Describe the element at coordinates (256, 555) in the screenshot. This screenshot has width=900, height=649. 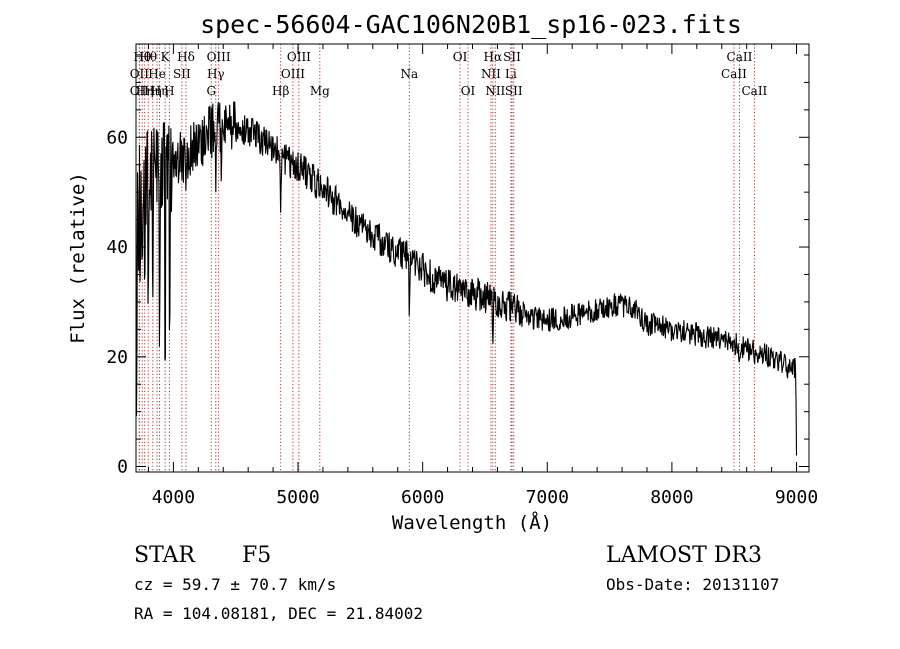
I see `object-subclass: F5` at that location.